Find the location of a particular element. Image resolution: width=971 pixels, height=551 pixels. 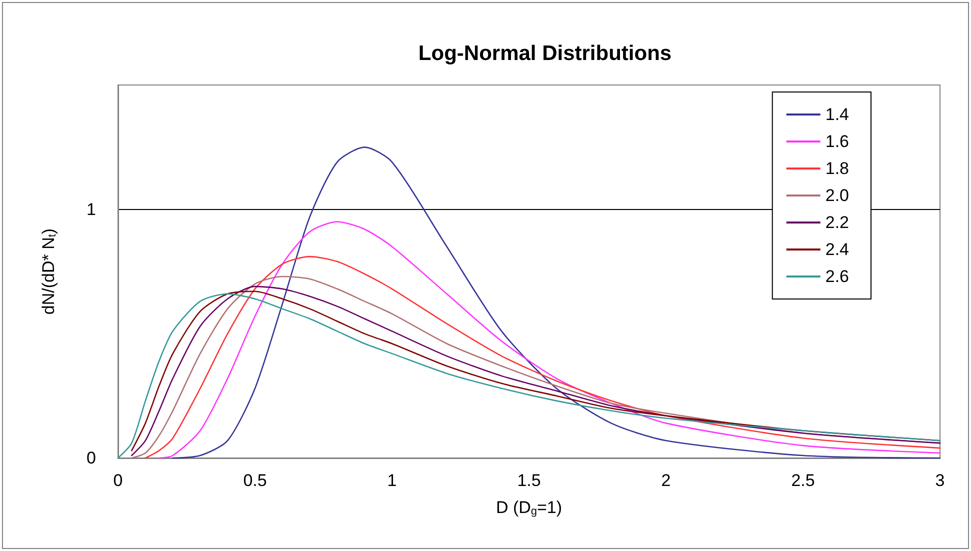

x-tick-label: 0.5 is located at coordinates (255, 480).